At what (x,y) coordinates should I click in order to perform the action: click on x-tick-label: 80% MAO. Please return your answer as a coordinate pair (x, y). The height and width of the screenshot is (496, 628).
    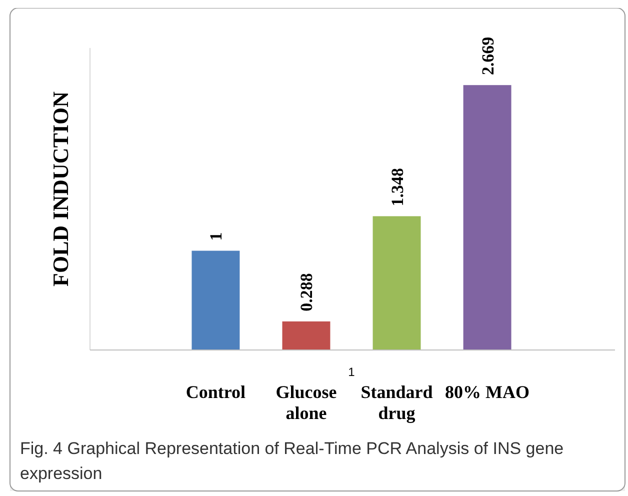
    Looking at the image, I should click on (487, 392).